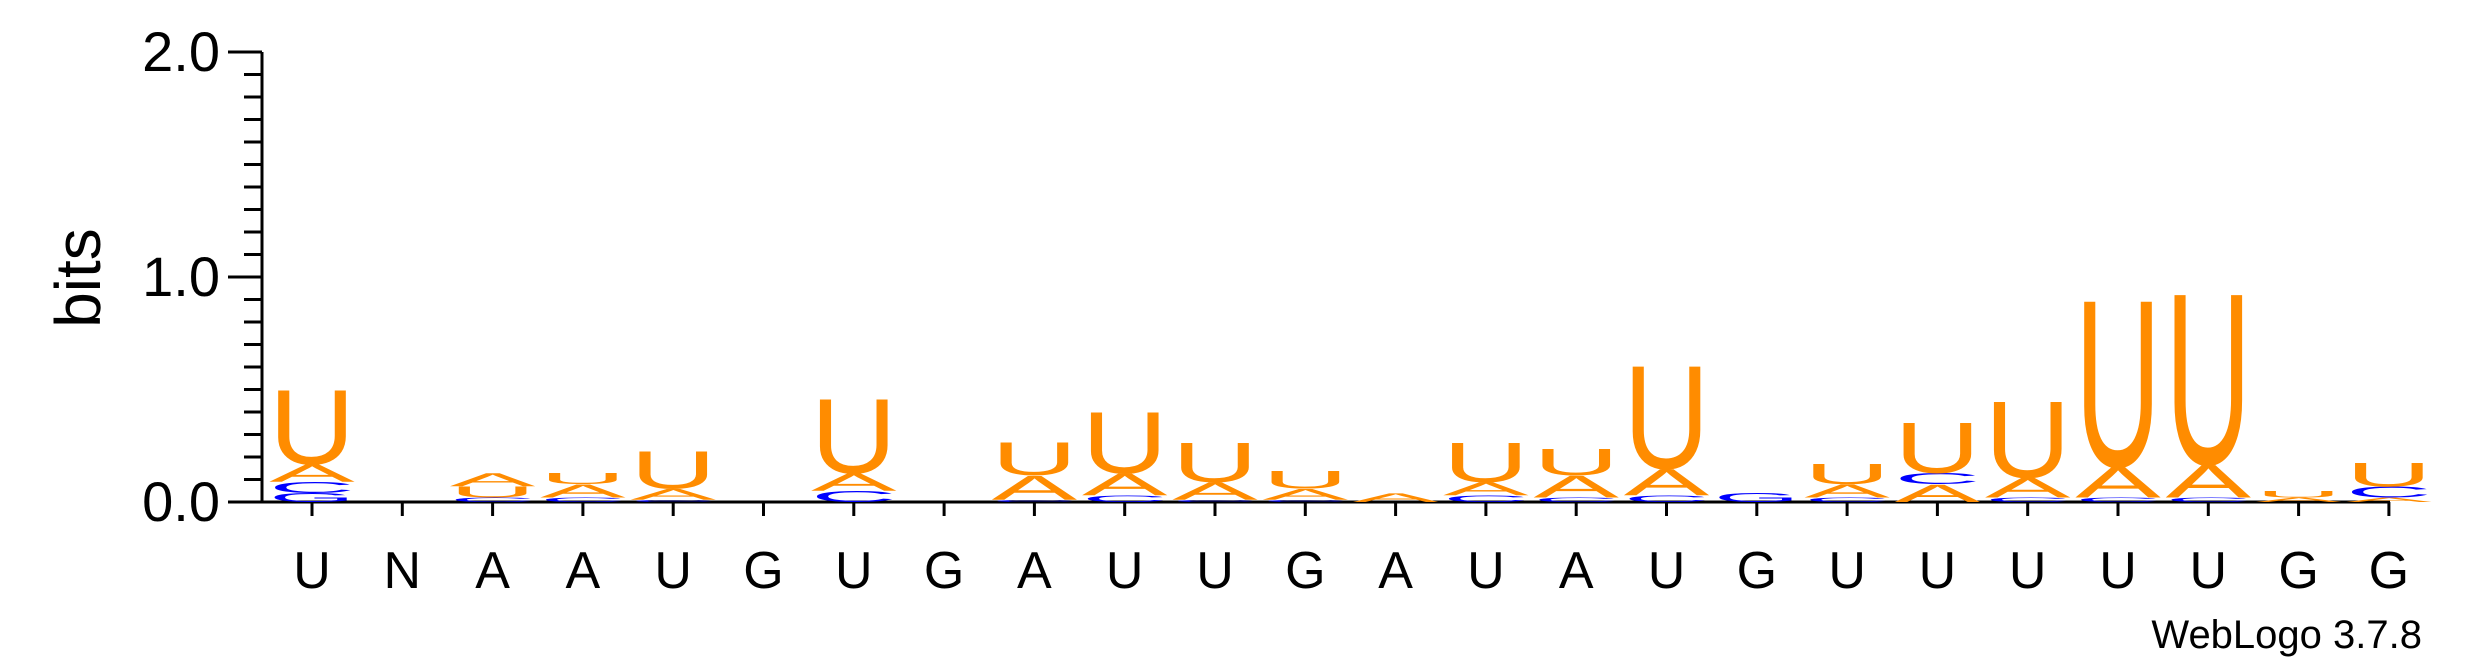 The image size is (2475, 667). I want to click on y-ticks: 0.0 1.0 2.0, so click(202, 276).